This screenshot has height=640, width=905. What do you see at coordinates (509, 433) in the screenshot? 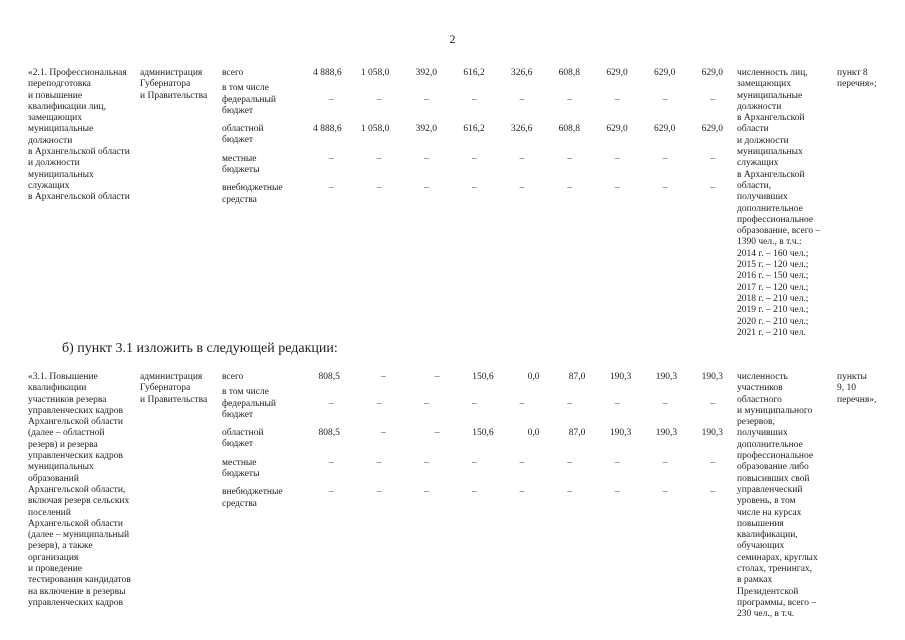
I see `financing-values: 808,5 – – 150,6 0,0 87,0 190,3 190,3 190,3` at bounding box center [509, 433].